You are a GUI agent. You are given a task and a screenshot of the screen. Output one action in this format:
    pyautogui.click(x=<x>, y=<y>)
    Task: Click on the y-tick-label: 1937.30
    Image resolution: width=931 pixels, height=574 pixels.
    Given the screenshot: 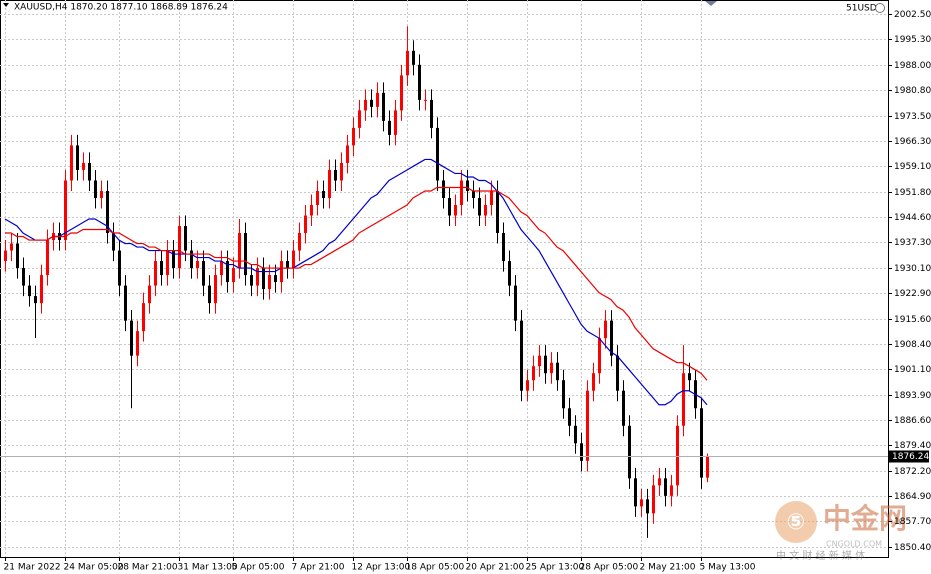 What is the action you would take?
    pyautogui.click(x=912, y=243)
    